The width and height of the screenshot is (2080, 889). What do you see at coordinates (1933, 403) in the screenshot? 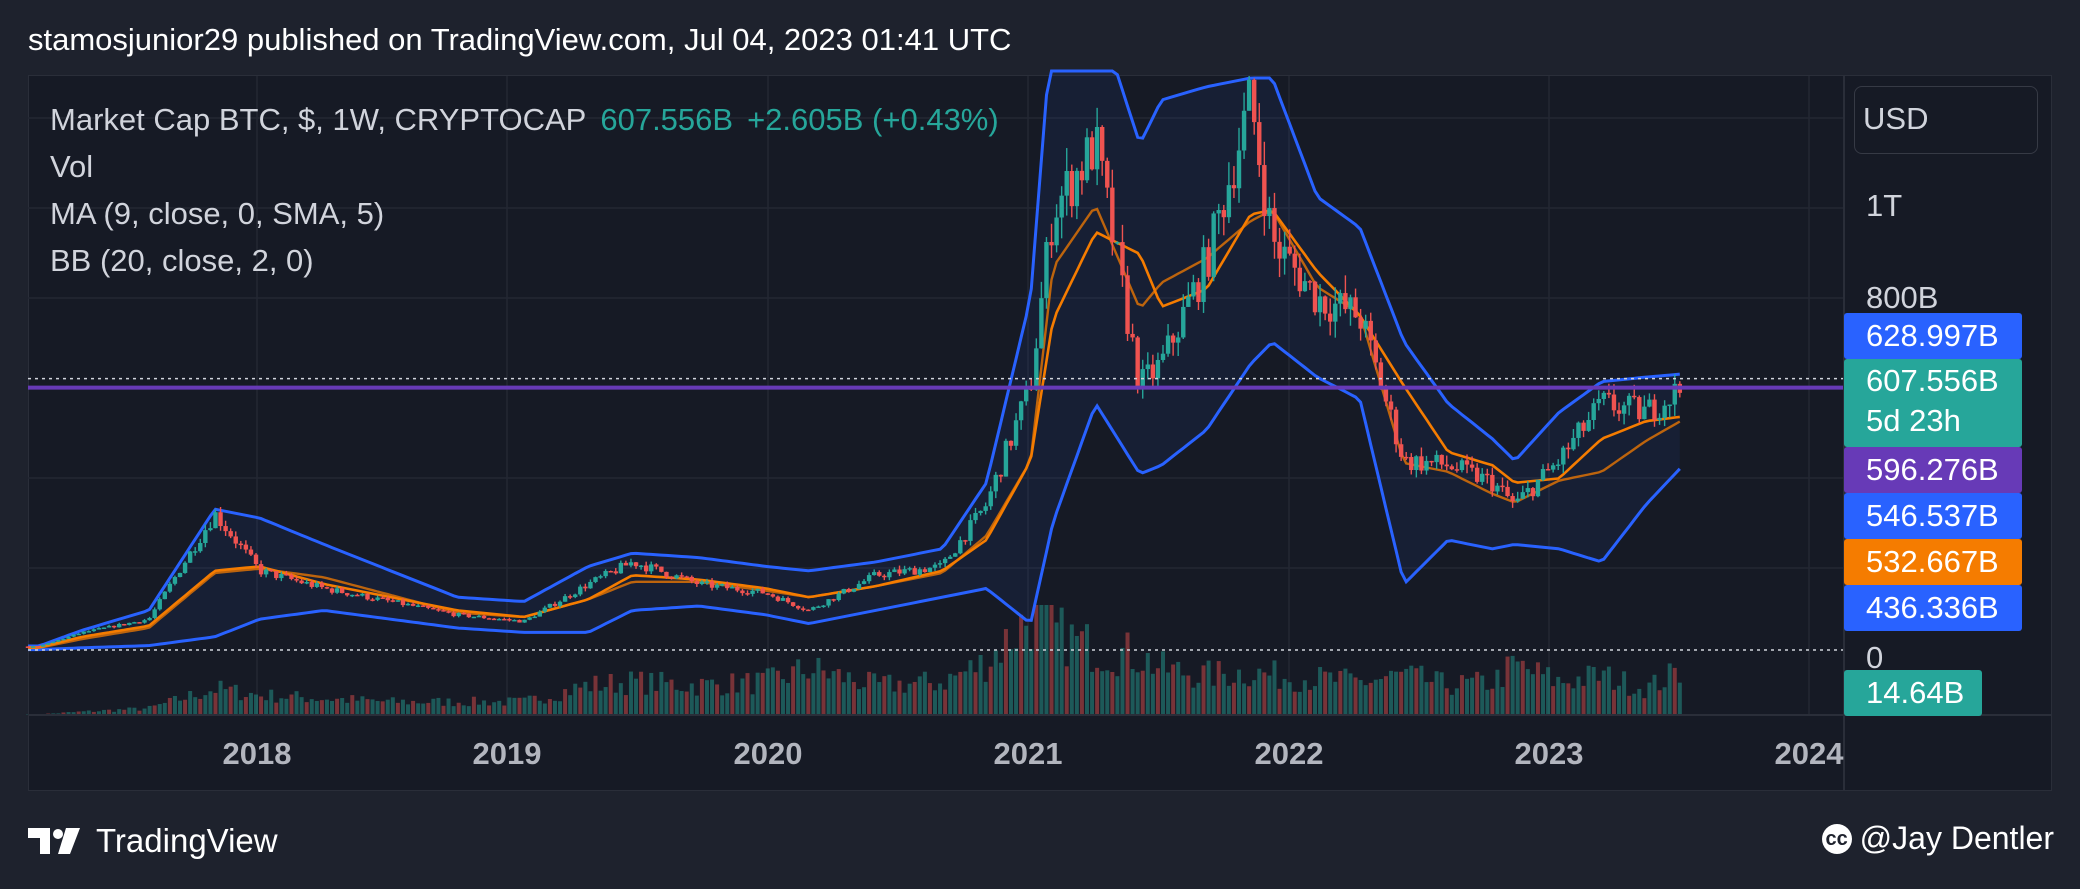
I see `price-tag-last: 607.556B 5d 23h` at bounding box center [1933, 403].